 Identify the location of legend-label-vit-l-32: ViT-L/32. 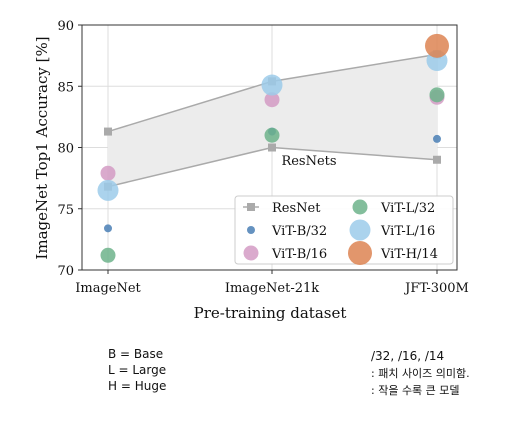
(407, 208).